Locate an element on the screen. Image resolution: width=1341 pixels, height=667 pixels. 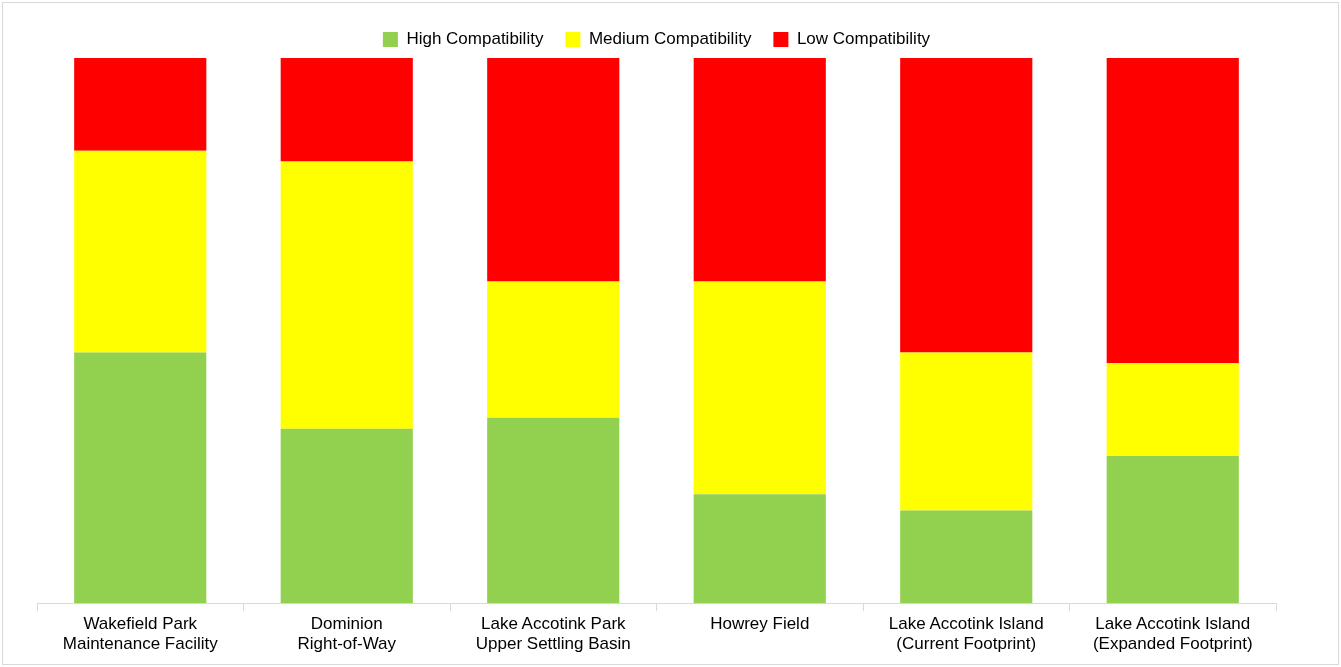
x-tick-label: Lake Accotink Island (Expanded Footprint) is located at coordinates (1172, 634).